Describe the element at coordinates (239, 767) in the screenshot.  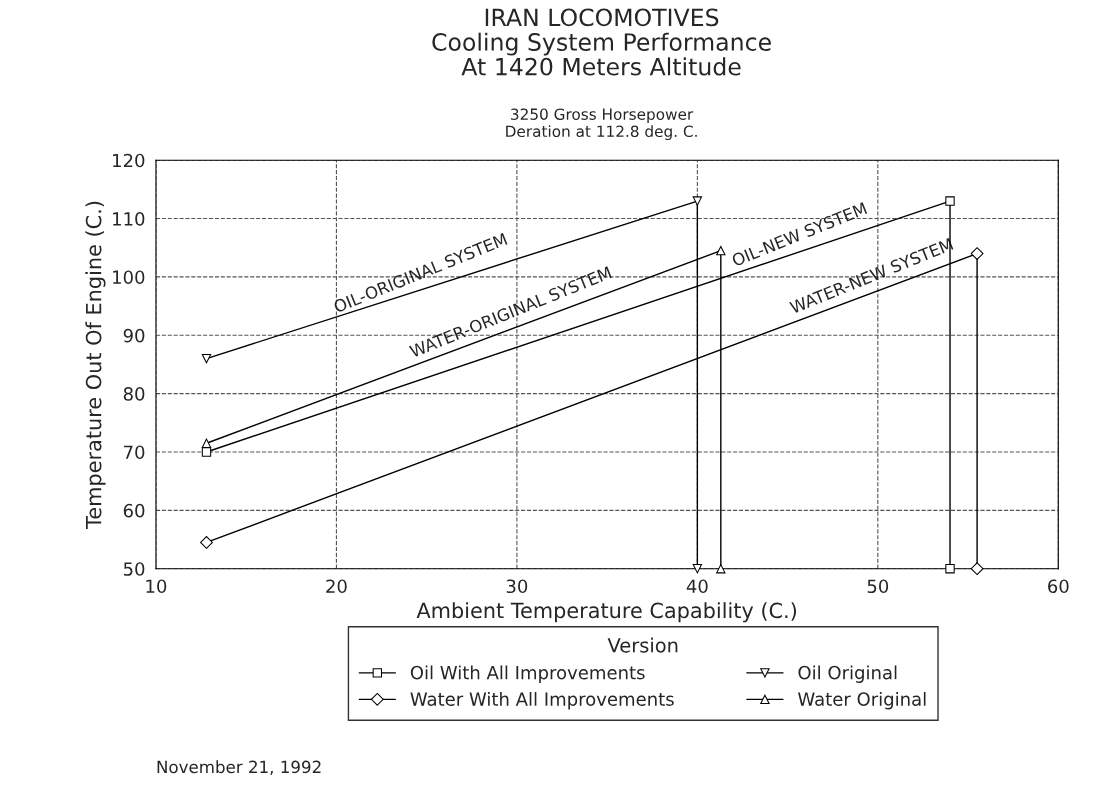
I see `text: November 21, 1992` at that location.